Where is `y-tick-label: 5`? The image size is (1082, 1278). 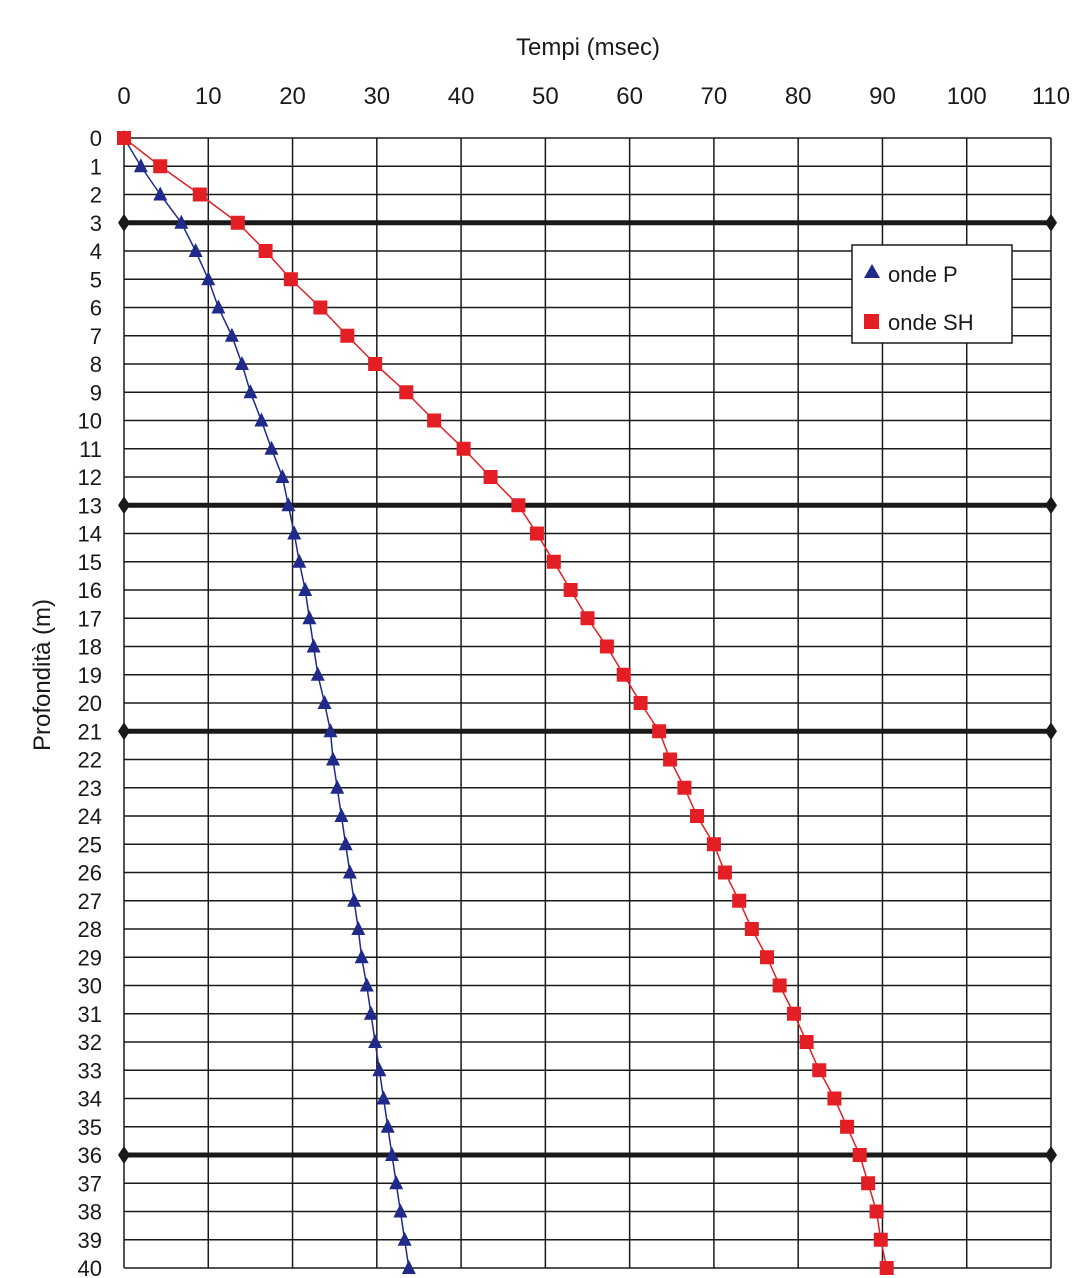
y-tick-label: 5 is located at coordinates (96, 279).